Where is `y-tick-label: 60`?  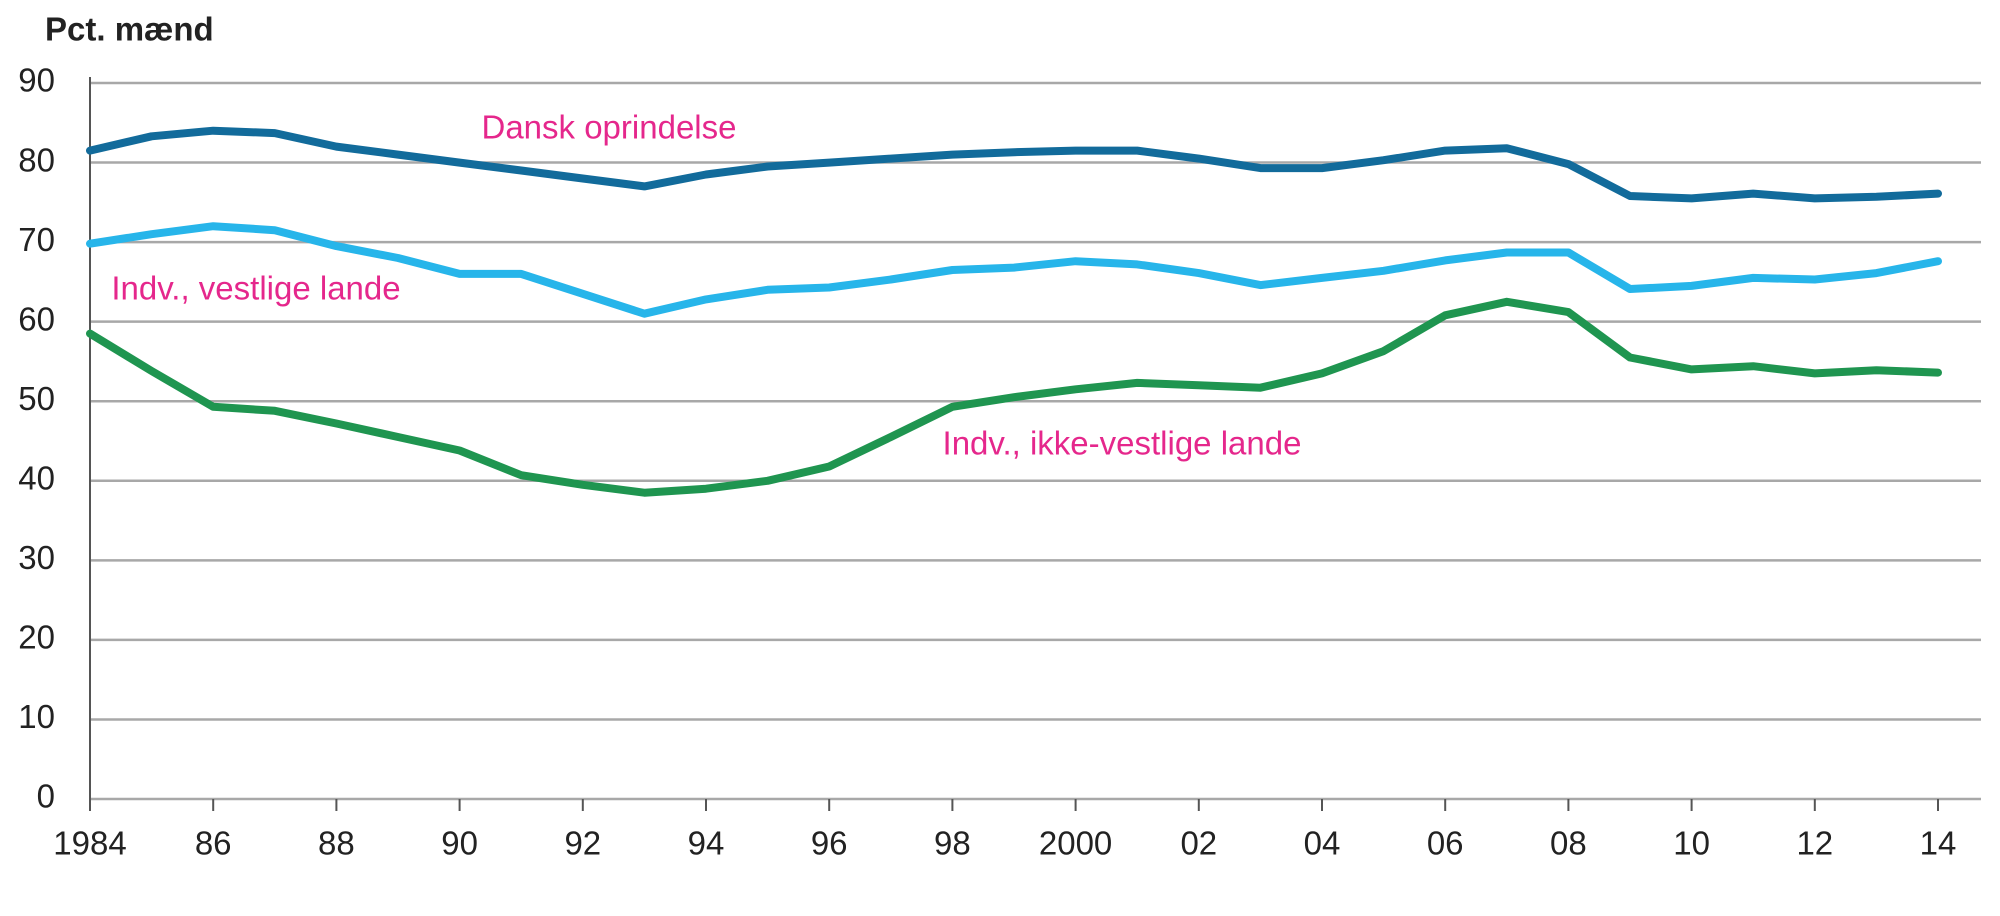
y-tick-label: 60 is located at coordinates (36, 318).